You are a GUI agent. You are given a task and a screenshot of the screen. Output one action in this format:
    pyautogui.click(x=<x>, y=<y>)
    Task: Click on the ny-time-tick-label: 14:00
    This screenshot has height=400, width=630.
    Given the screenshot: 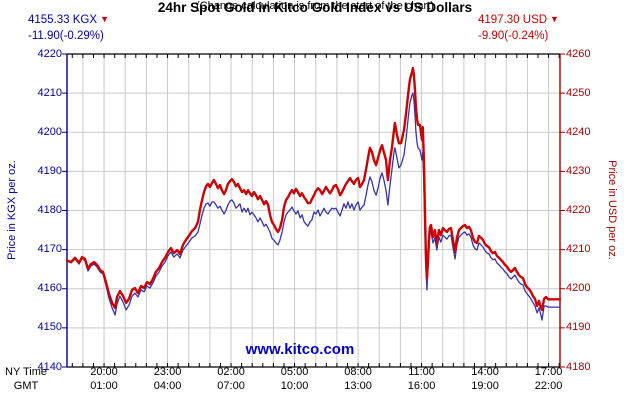 What is the action you would take?
    pyautogui.click(x=485, y=372)
    